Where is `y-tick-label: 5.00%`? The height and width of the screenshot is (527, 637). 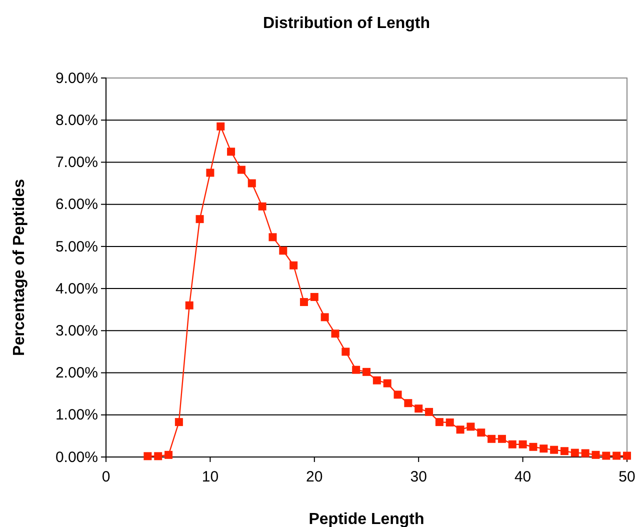 y-tick-label: 5.00% is located at coordinates (76, 247).